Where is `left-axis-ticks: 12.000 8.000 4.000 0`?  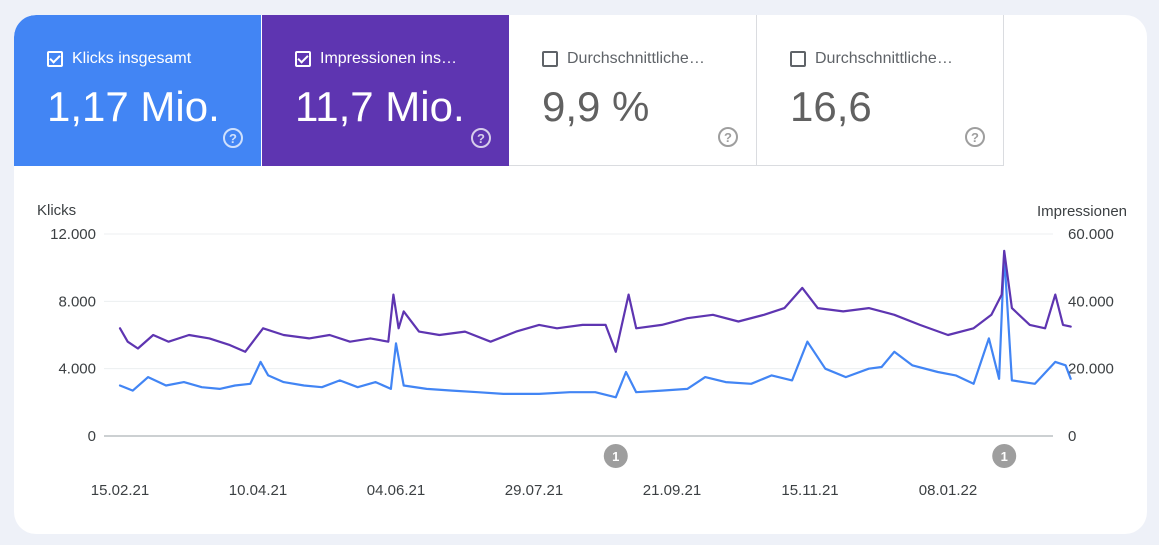
left-axis-ticks: 12.000 8.000 4.000 0 is located at coordinates (73, 335).